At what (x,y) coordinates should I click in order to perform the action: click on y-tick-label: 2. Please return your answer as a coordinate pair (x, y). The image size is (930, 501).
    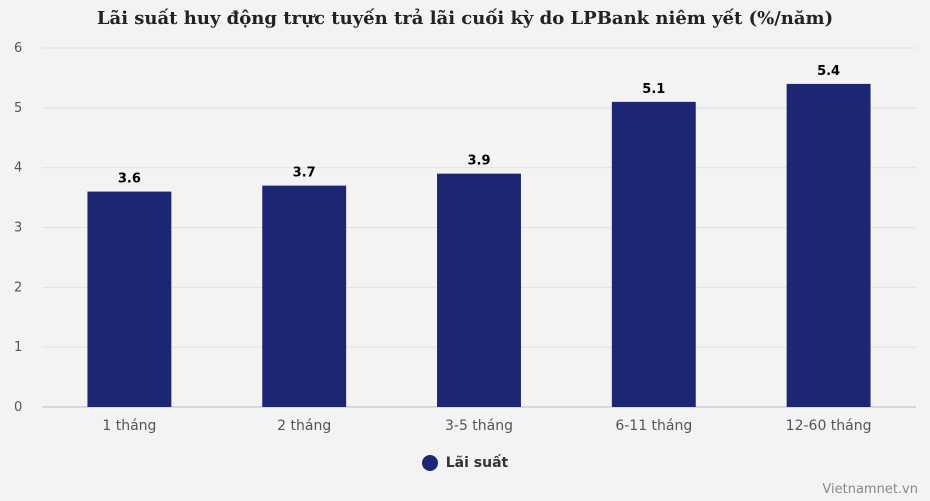
    Looking at the image, I should click on (18, 287).